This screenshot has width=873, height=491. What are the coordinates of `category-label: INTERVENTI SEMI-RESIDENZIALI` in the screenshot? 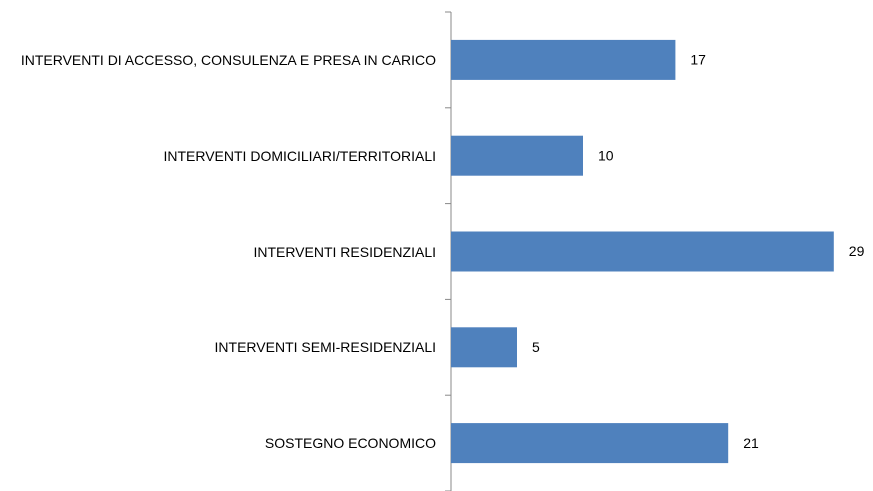 It's located at (325, 347).